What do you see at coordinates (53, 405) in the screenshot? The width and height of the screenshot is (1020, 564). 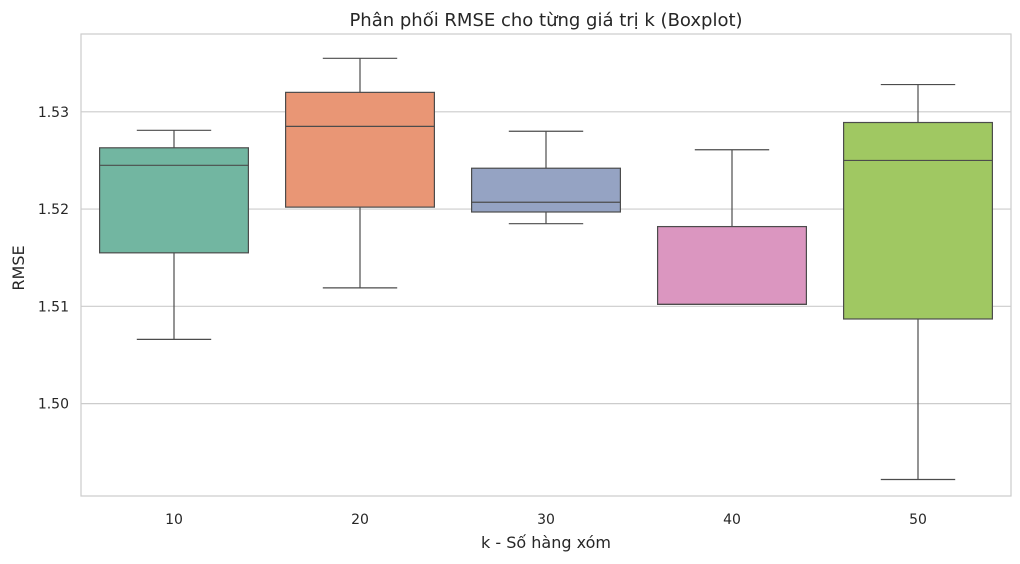 I see `y-tick-label: 1.50` at bounding box center [53, 405].